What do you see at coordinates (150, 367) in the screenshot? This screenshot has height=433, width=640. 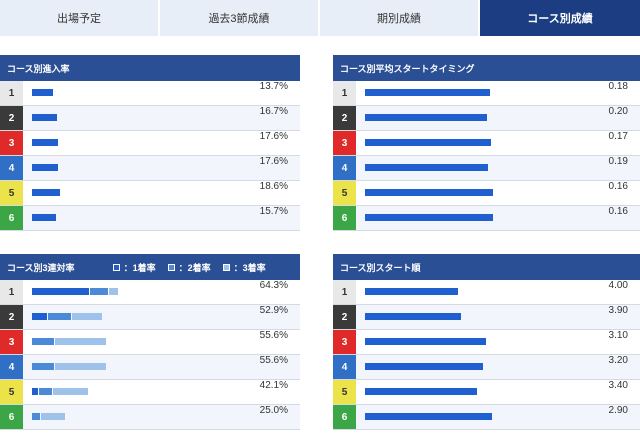 I see `lane-row-4: 4 55.6%` at bounding box center [150, 367].